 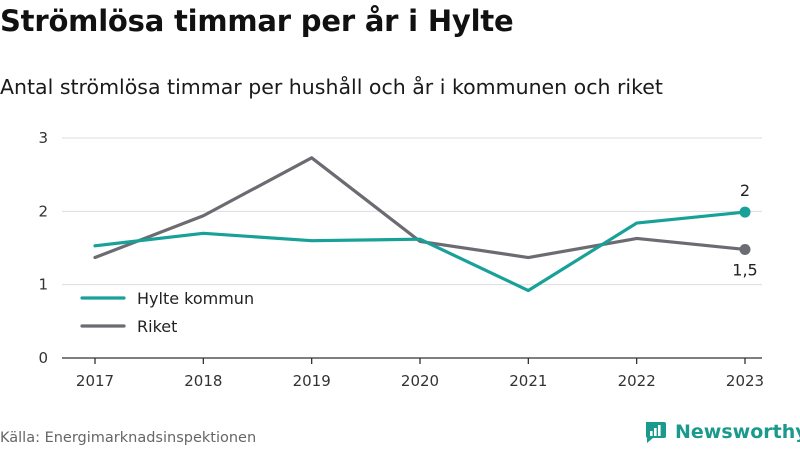 What do you see at coordinates (745, 249) in the screenshot?
I see `end-point-riket` at bounding box center [745, 249].